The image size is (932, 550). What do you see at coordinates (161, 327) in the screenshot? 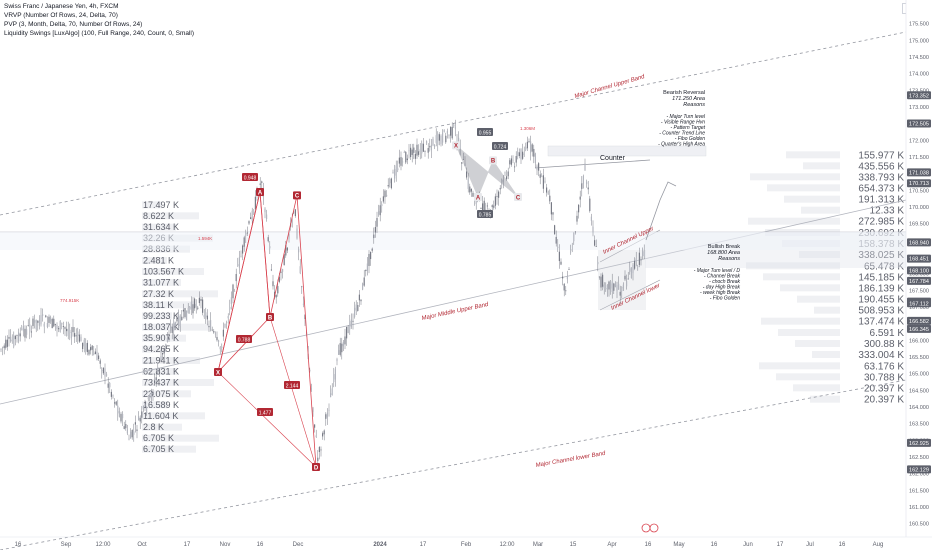
I see `volume-label: 18.037 K` at bounding box center [161, 327].